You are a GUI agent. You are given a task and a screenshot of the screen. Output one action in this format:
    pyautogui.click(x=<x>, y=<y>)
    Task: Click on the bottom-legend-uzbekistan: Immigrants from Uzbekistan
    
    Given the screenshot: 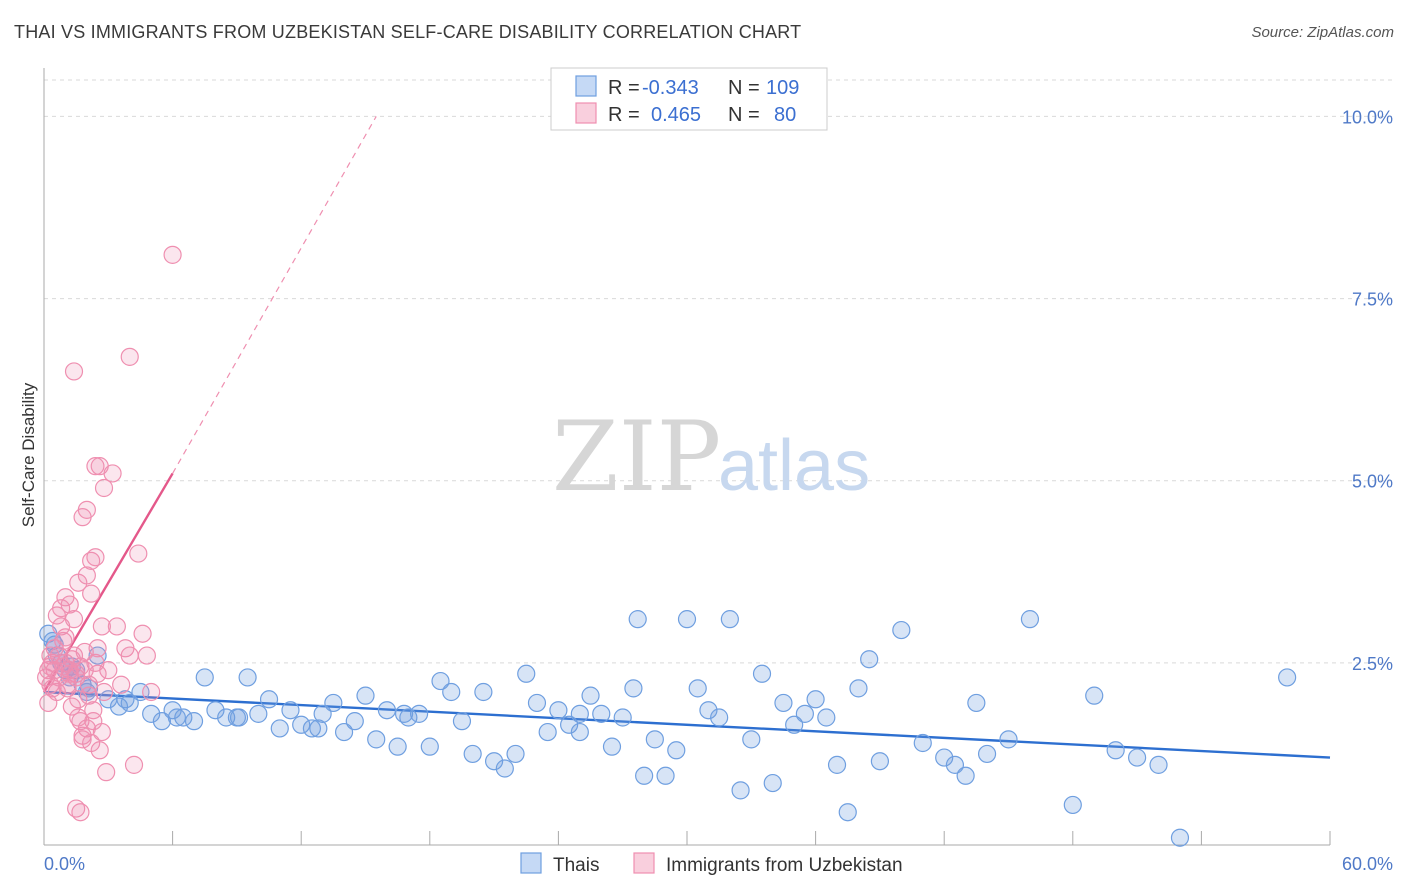 What is the action you would take?
    pyautogui.click(x=784, y=865)
    